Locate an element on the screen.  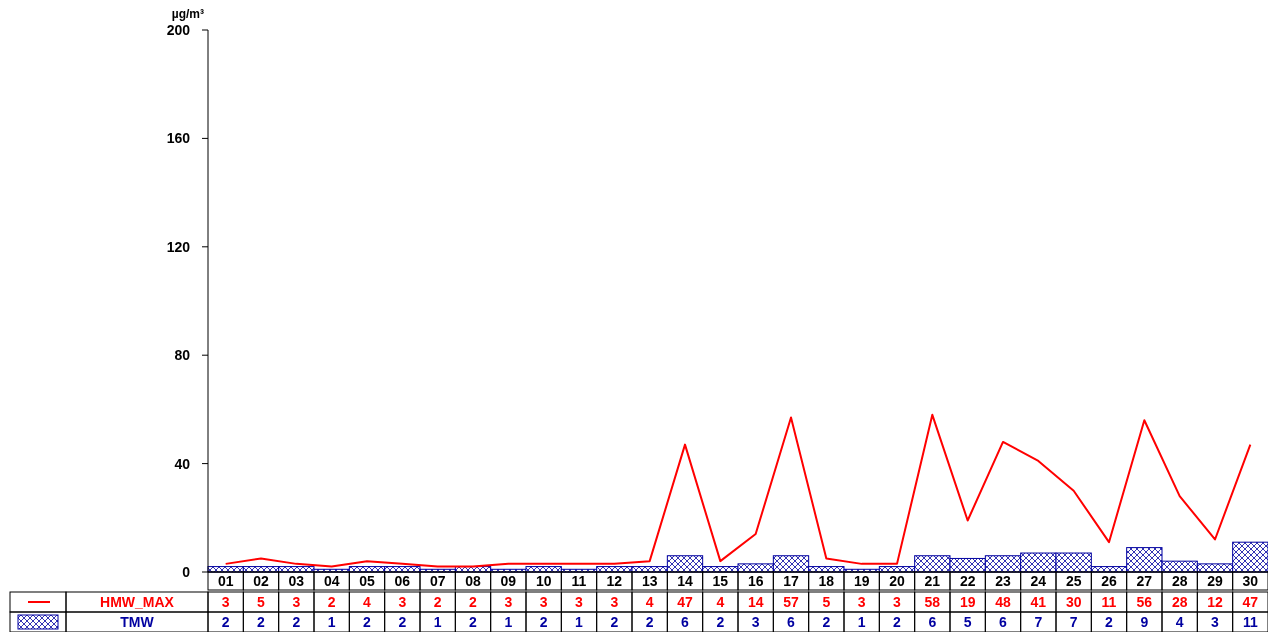
x-tick-label: 30 is located at coordinates (1250, 580).